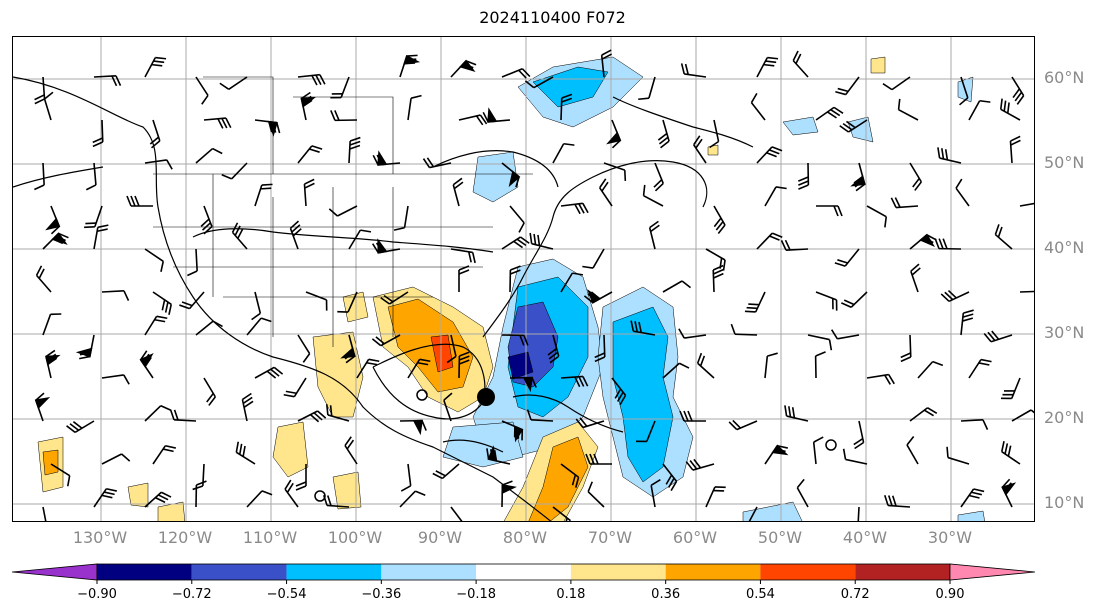 This screenshot has height=615, width=1105. Describe the element at coordinates (855, 594) in the screenshot. I see `colorbar-tick-label: 0.72` at that location.